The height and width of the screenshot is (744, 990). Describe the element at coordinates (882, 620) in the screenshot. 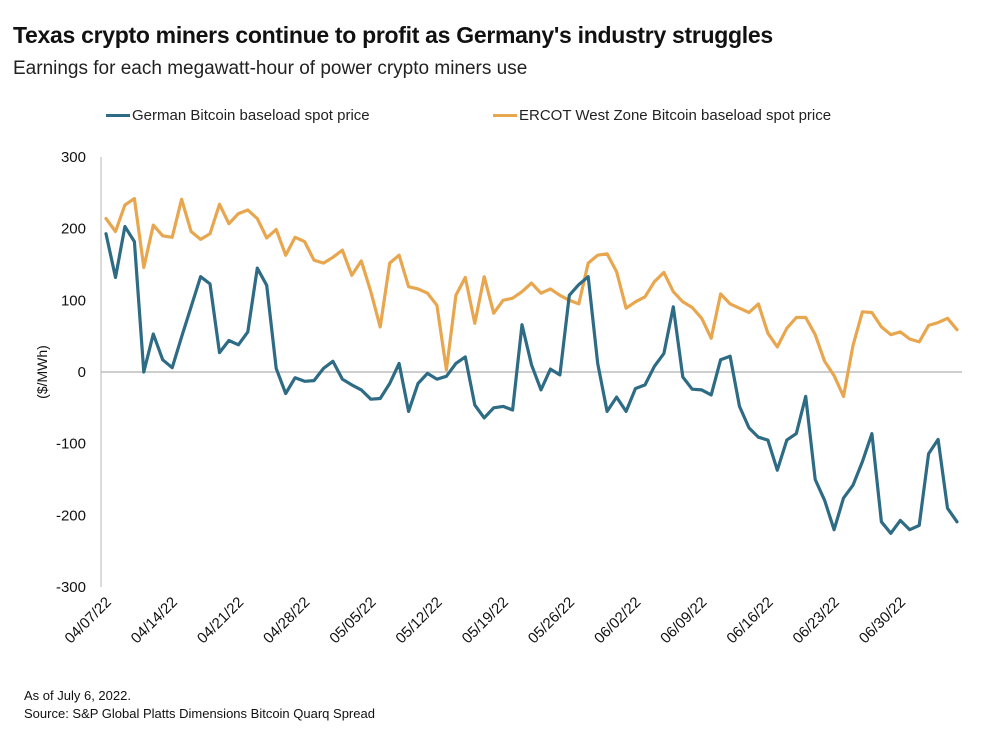

I see `x-tick-label: 06/30/22` at that location.